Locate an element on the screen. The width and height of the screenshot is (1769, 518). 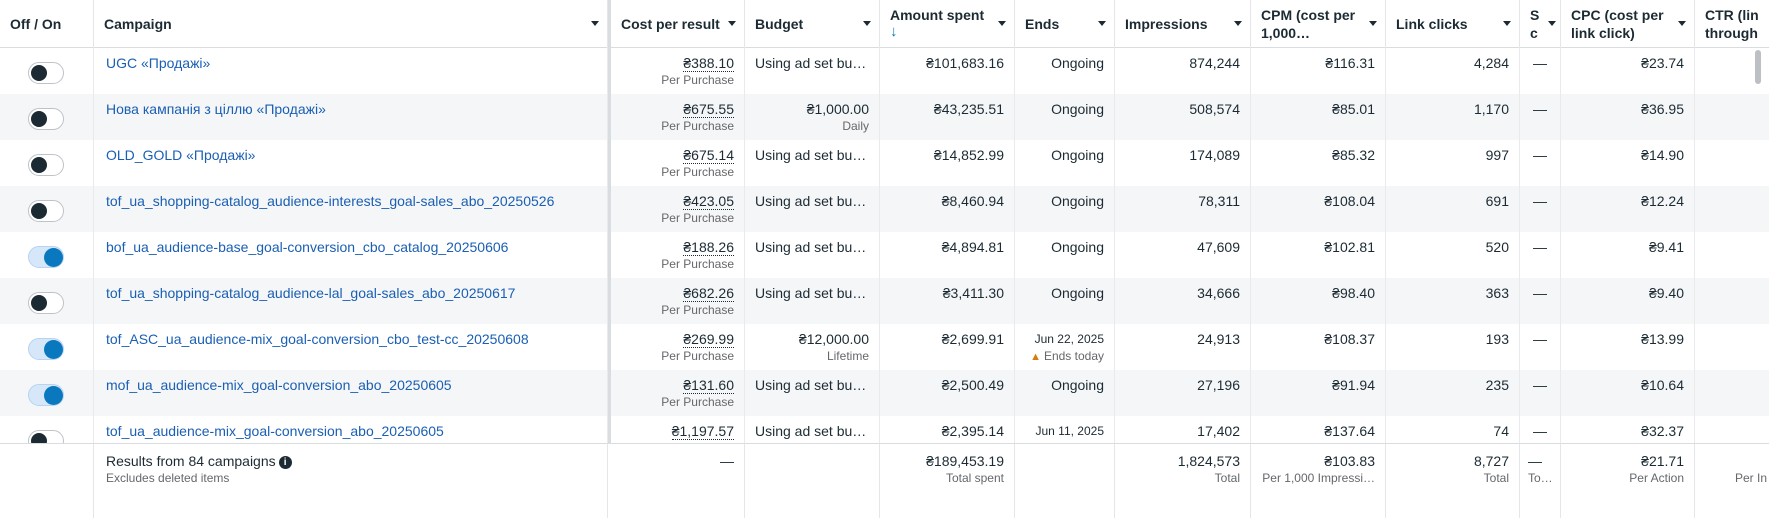
cost-per-result-value: ₴269.99 is located at coordinates (708, 339).